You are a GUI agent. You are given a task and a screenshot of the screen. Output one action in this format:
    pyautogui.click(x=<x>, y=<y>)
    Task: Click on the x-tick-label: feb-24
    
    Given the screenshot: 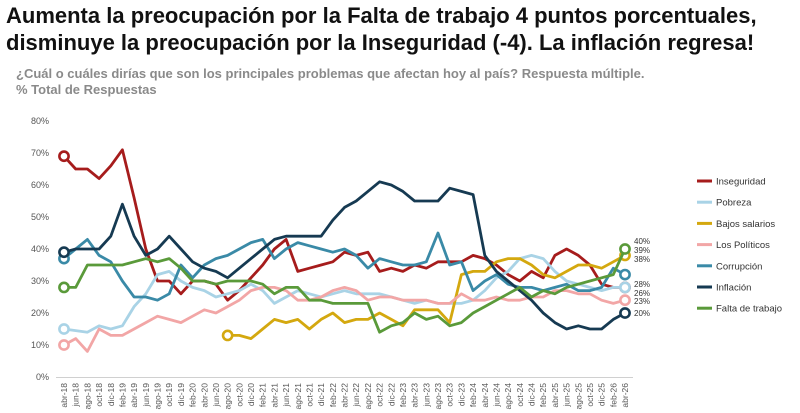 What is the action you would take?
    pyautogui.click(x=473, y=395)
    